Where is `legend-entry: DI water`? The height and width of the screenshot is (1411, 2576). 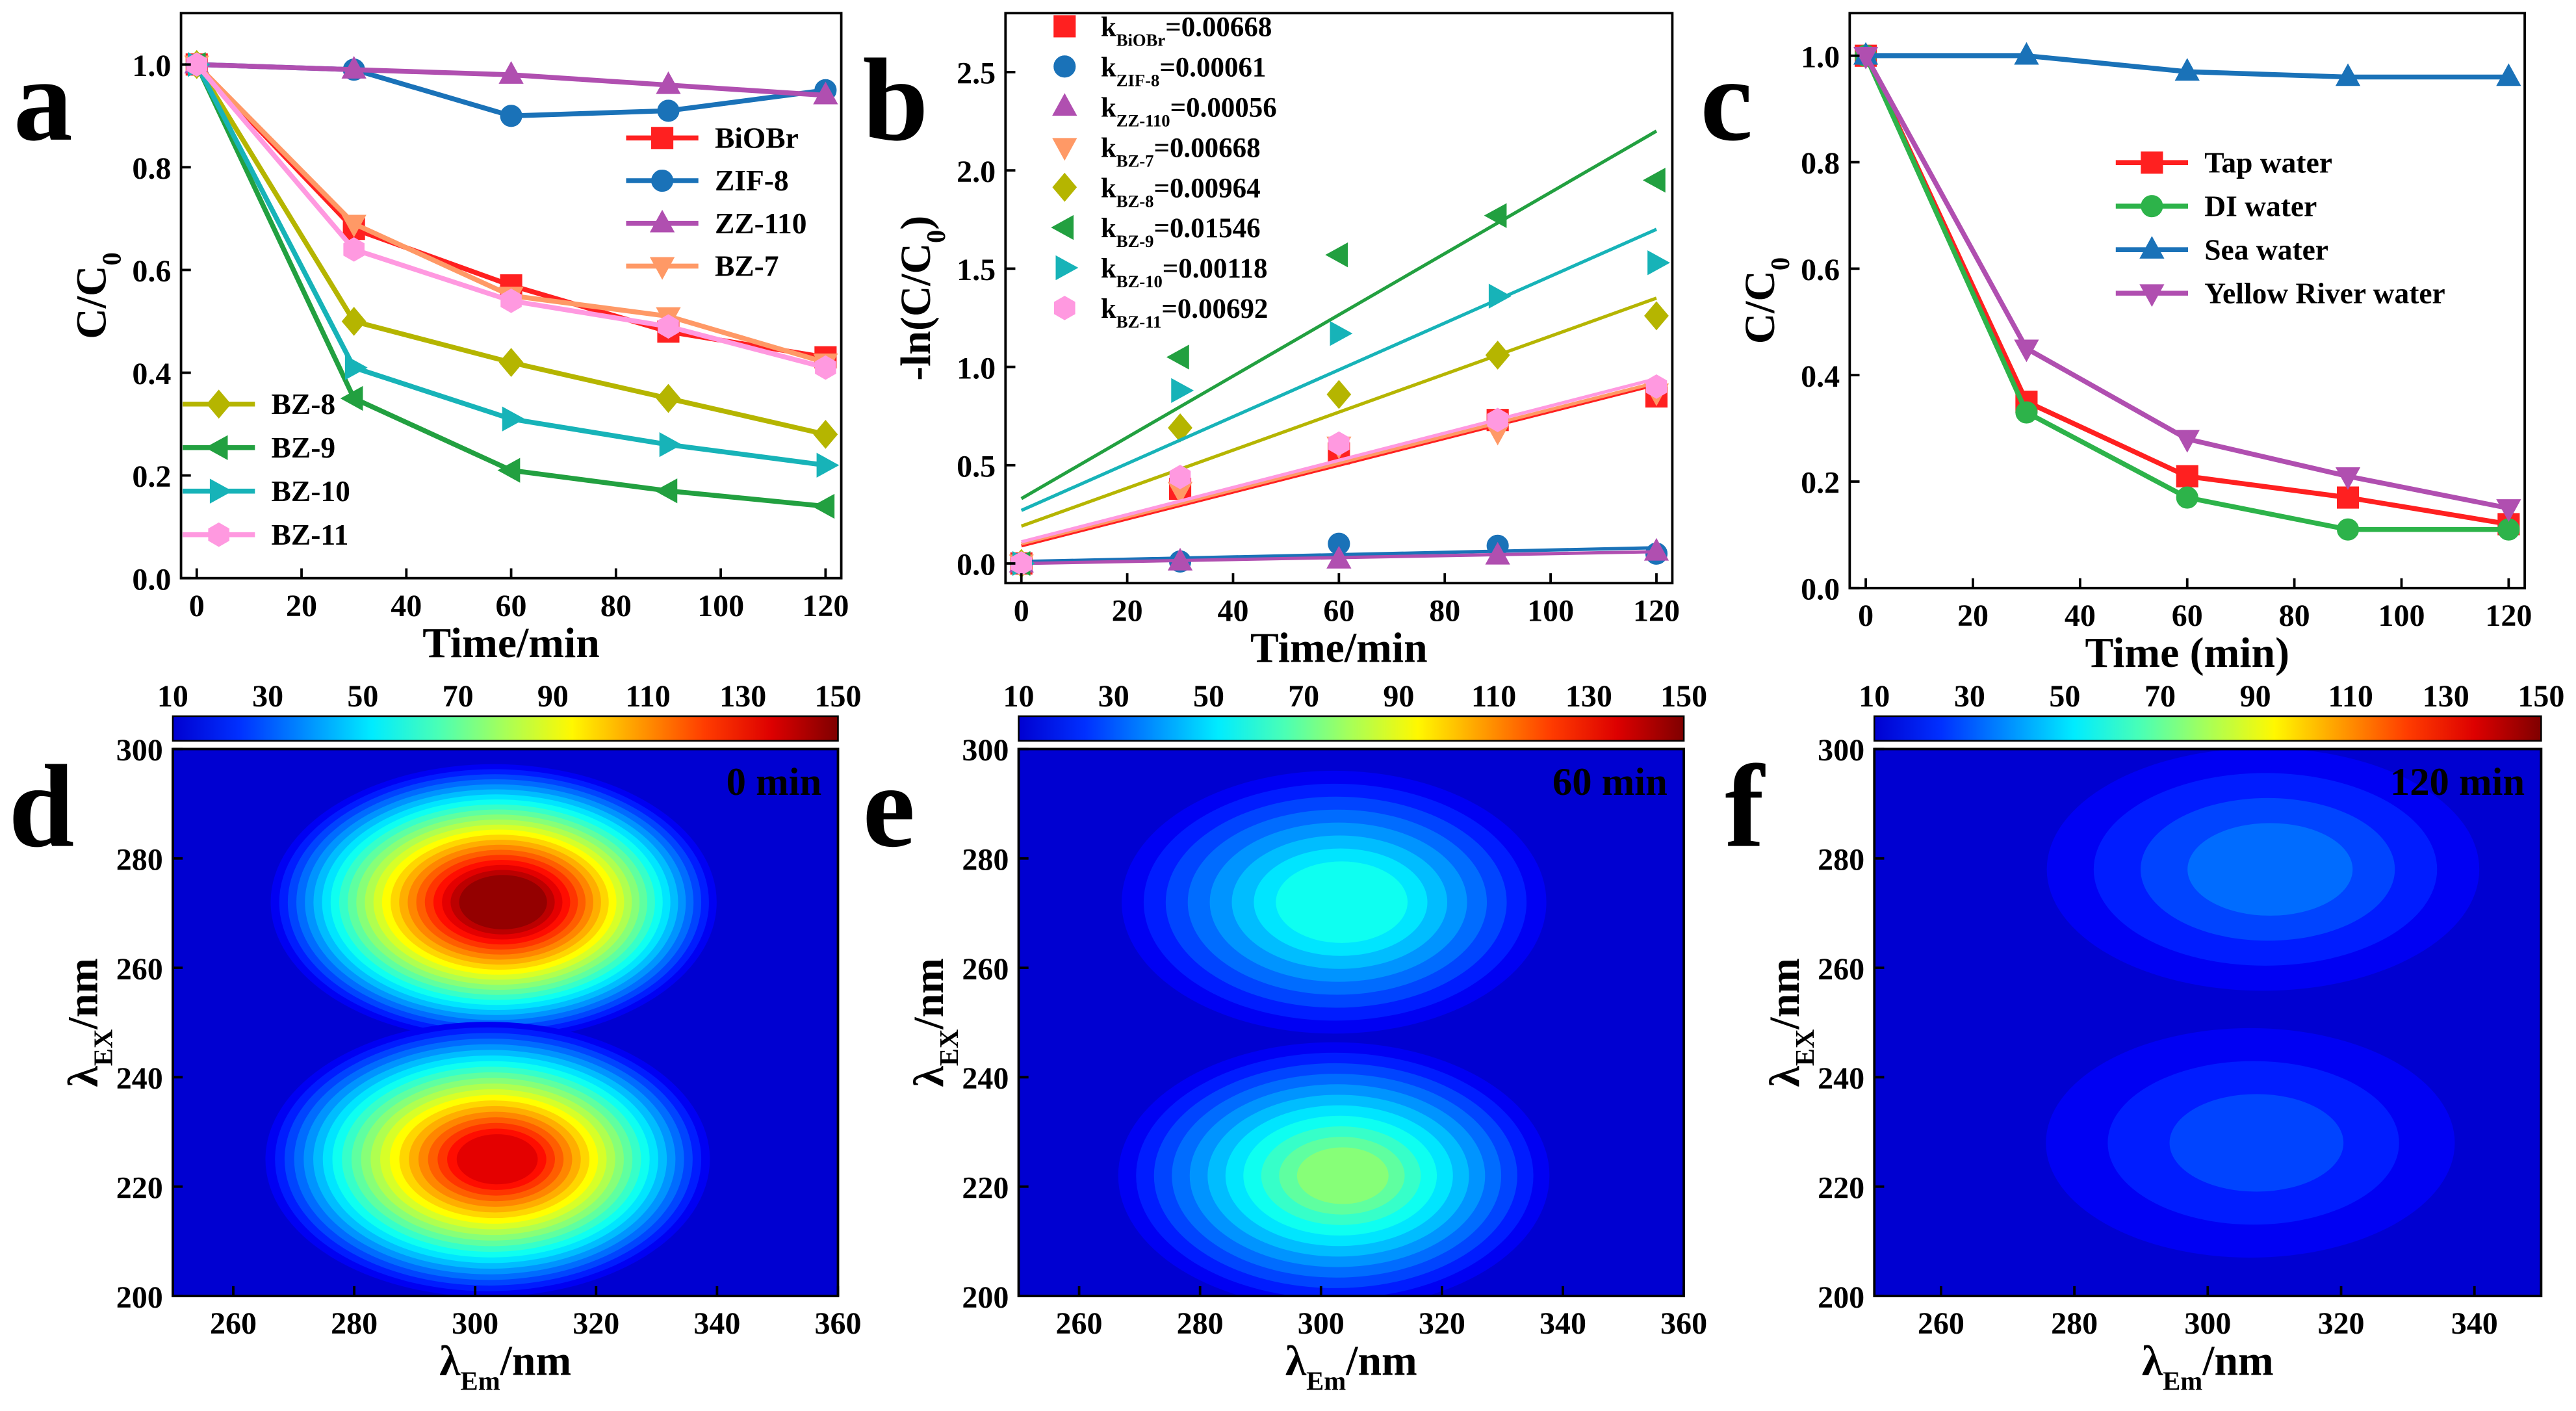
legend-entry: DI water is located at coordinates (2216, 205).